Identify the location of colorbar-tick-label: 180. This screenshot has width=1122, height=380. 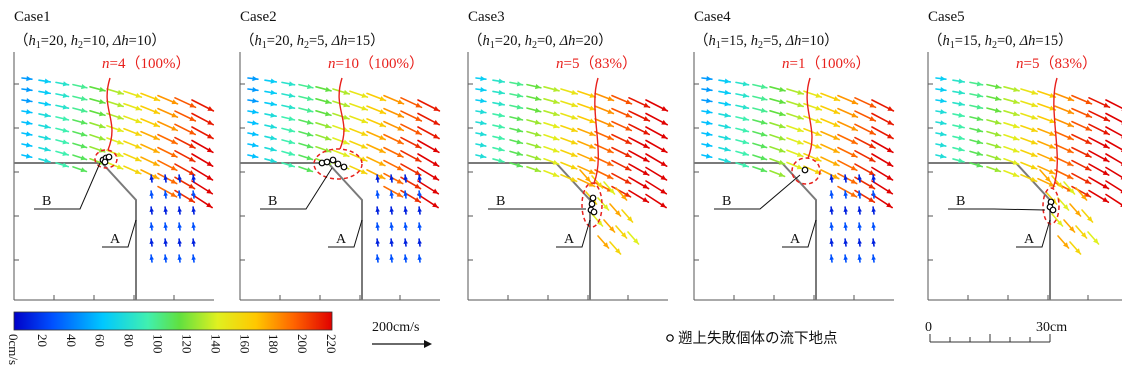
(273, 344).